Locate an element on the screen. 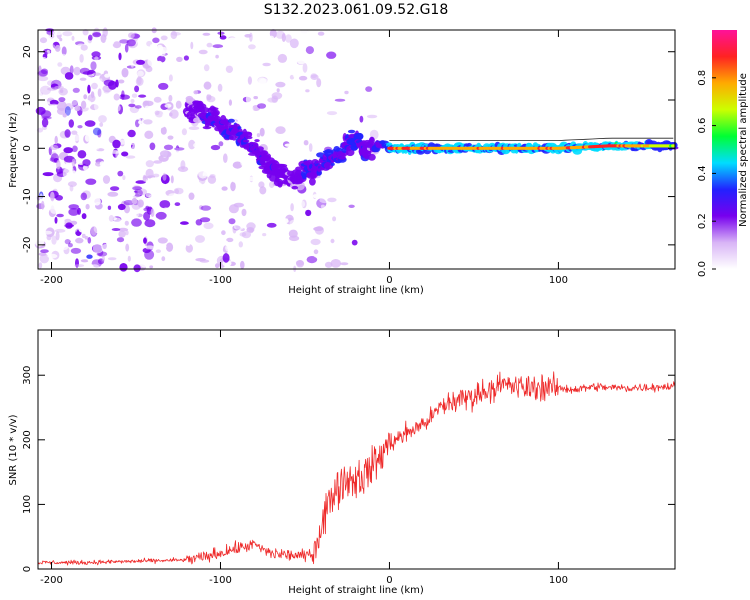 The width and height of the screenshot is (750, 600). spectrogram-xlabel: Height of straight line (km) is located at coordinates (356, 290).